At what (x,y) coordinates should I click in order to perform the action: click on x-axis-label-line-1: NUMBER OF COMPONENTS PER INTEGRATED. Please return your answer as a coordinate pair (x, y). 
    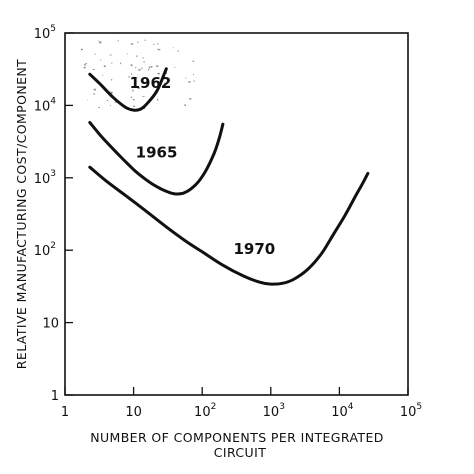
    Looking at the image, I should click on (237, 437).